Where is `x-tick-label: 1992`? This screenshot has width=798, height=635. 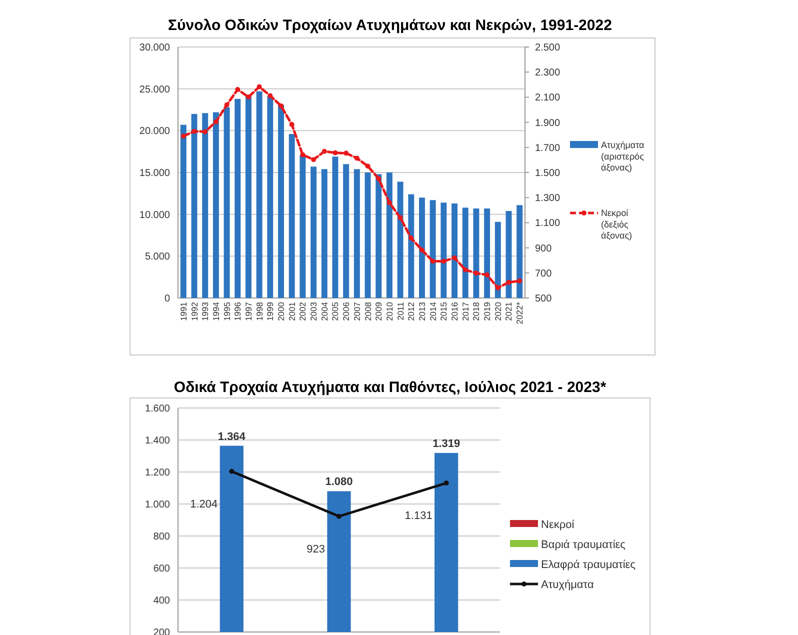 x-tick-label: 1992 is located at coordinates (194, 311).